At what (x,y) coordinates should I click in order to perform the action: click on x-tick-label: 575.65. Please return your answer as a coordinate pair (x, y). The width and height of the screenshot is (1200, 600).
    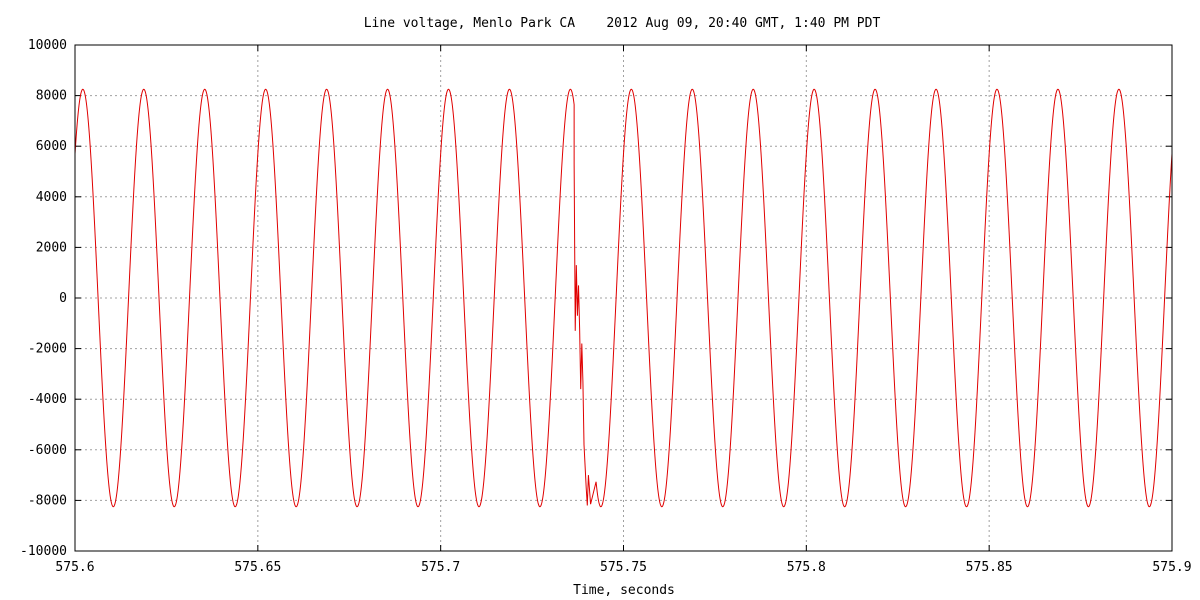
    Looking at the image, I should click on (257, 567).